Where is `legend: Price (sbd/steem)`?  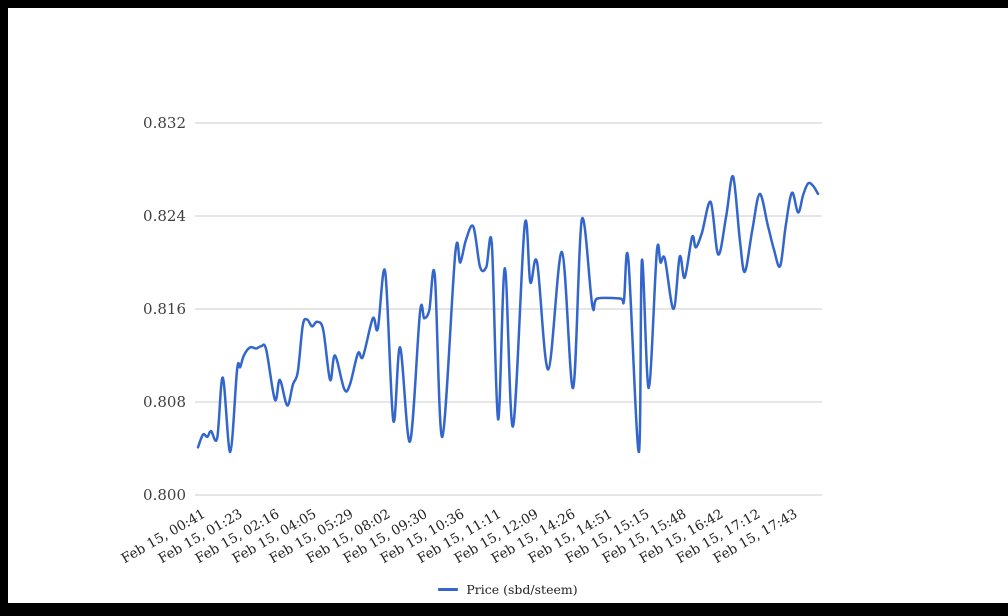 legend: Price (sbd/steem) is located at coordinates (508, 589).